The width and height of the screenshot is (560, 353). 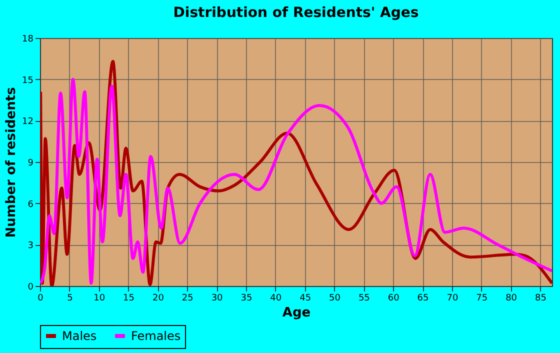 What do you see at coordinates (394, 299) in the screenshot?
I see `x-tick-label: 60` at bounding box center [394, 299].